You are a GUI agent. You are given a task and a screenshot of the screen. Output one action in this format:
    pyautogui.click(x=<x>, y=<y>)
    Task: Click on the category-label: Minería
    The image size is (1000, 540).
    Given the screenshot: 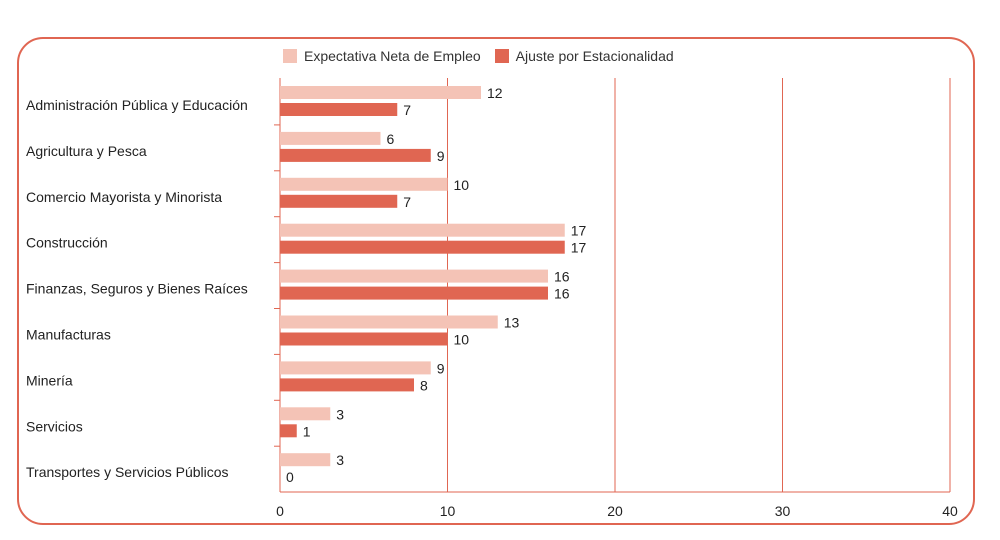 What is the action you would take?
    pyautogui.click(x=49, y=380)
    